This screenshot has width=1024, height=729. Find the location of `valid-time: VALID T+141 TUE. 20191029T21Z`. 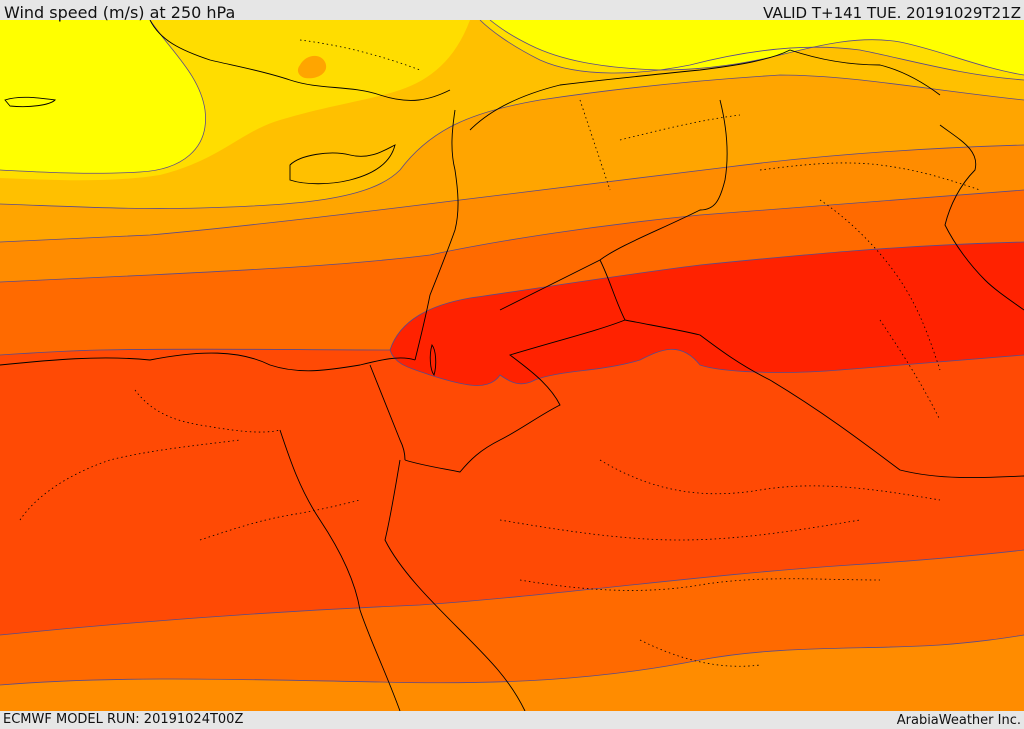

valid-time: VALID T+141 TUE. 20191029T21Z is located at coordinates (892, 13).